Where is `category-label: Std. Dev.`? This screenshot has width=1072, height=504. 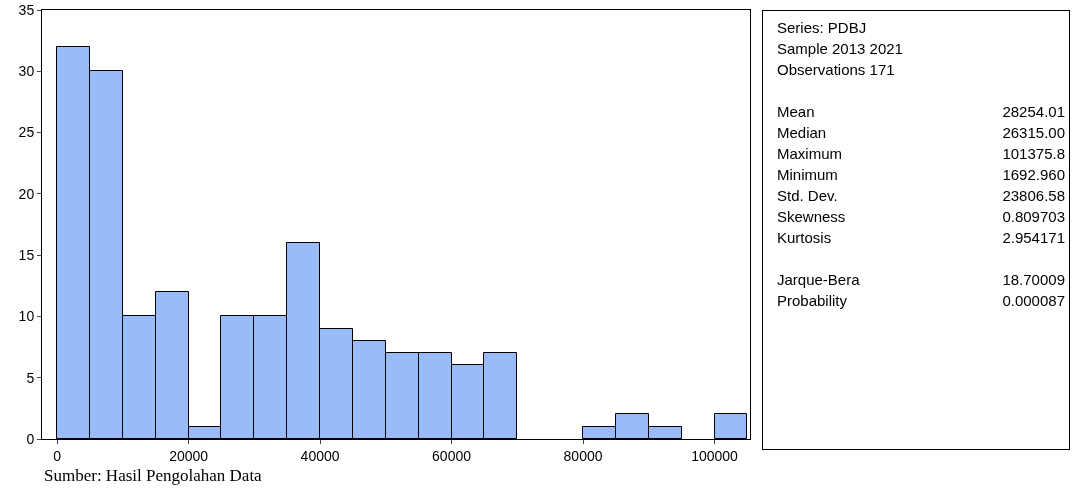
category-label: Std. Dev. is located at coordinates (807, 196).